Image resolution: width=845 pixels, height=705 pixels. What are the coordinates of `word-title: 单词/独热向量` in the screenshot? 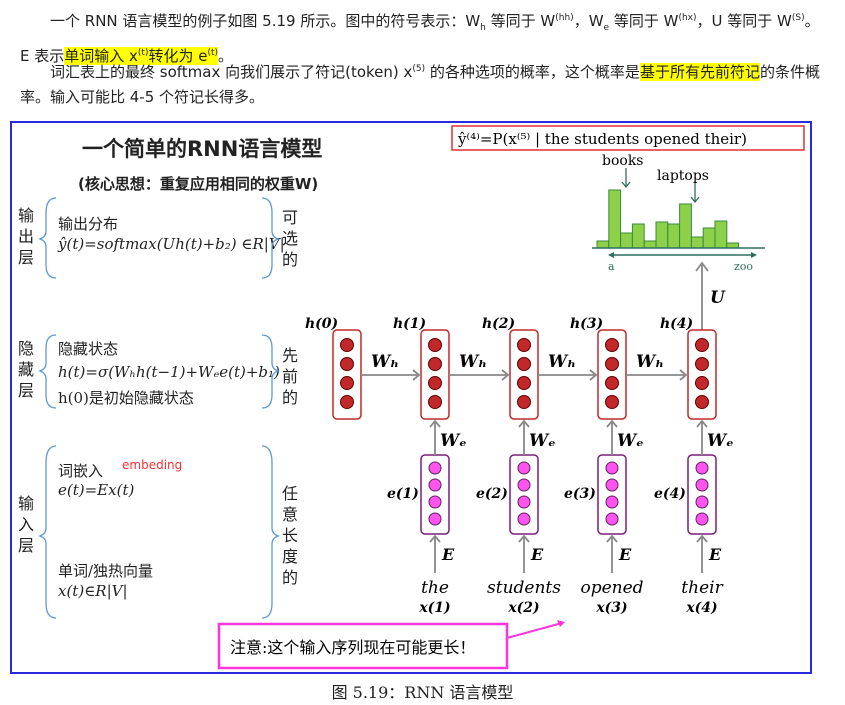 It's located at (106, 571).